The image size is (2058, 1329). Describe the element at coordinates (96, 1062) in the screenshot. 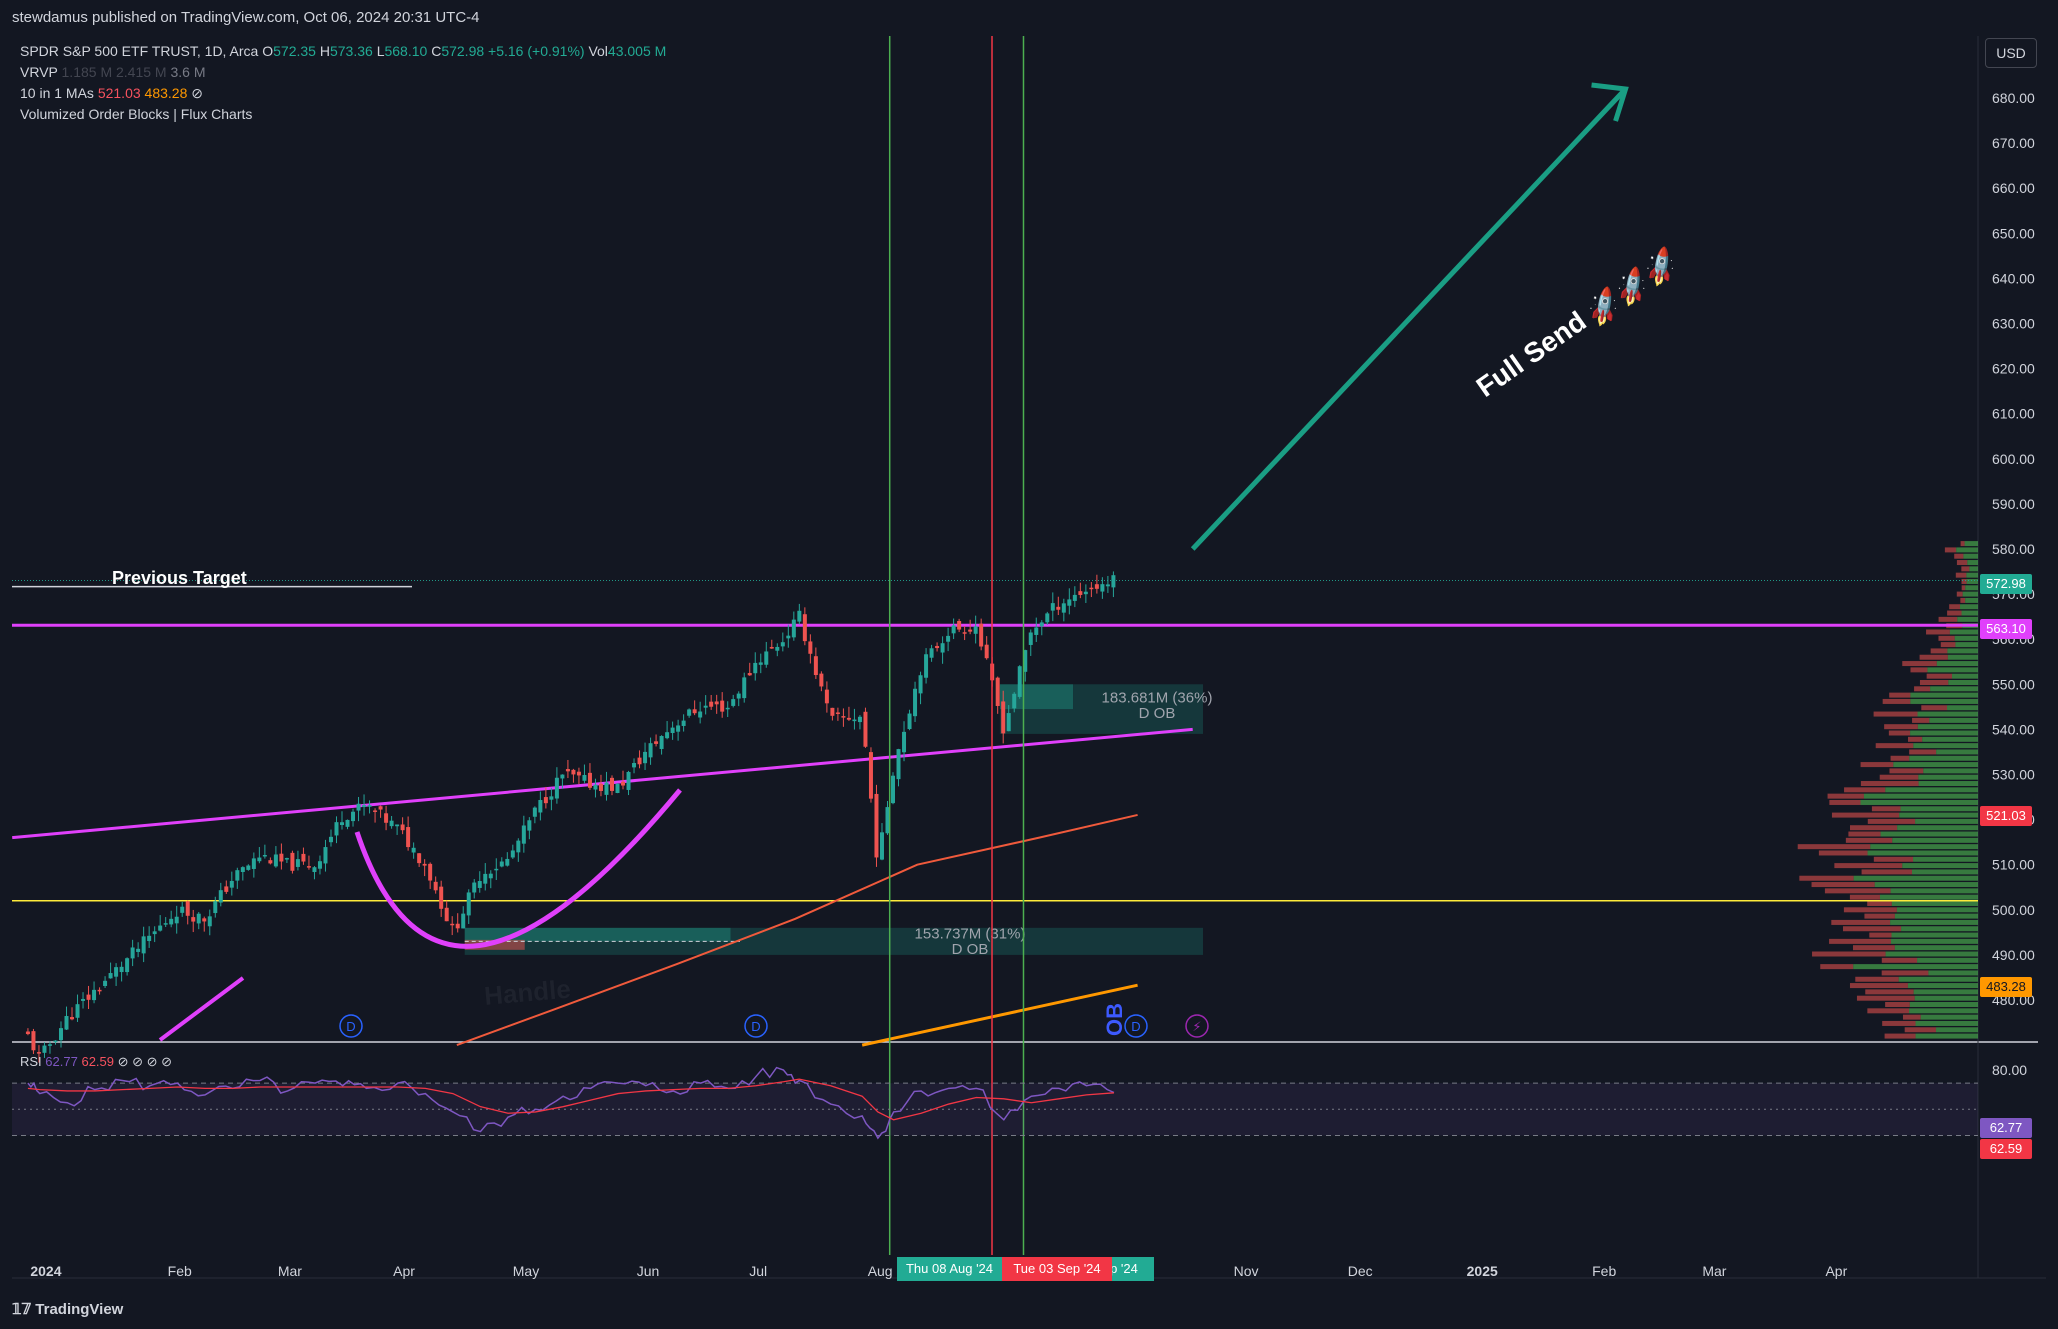

I see `legend-rsi-row: RSI 62.77 62.59 ⊘ ⊘ ⊘ ⊘` at that location.